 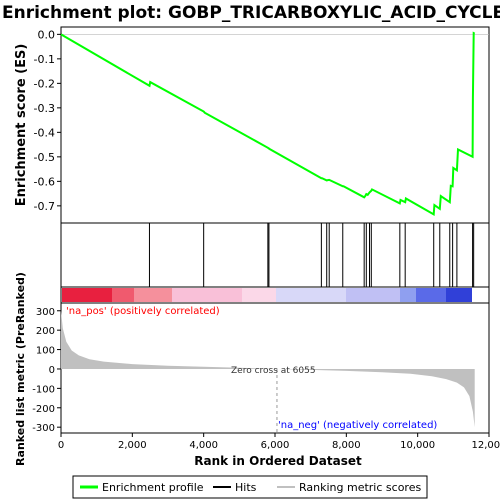 I want to click on metric-tick-label: -300, so click(x=43, y=428).